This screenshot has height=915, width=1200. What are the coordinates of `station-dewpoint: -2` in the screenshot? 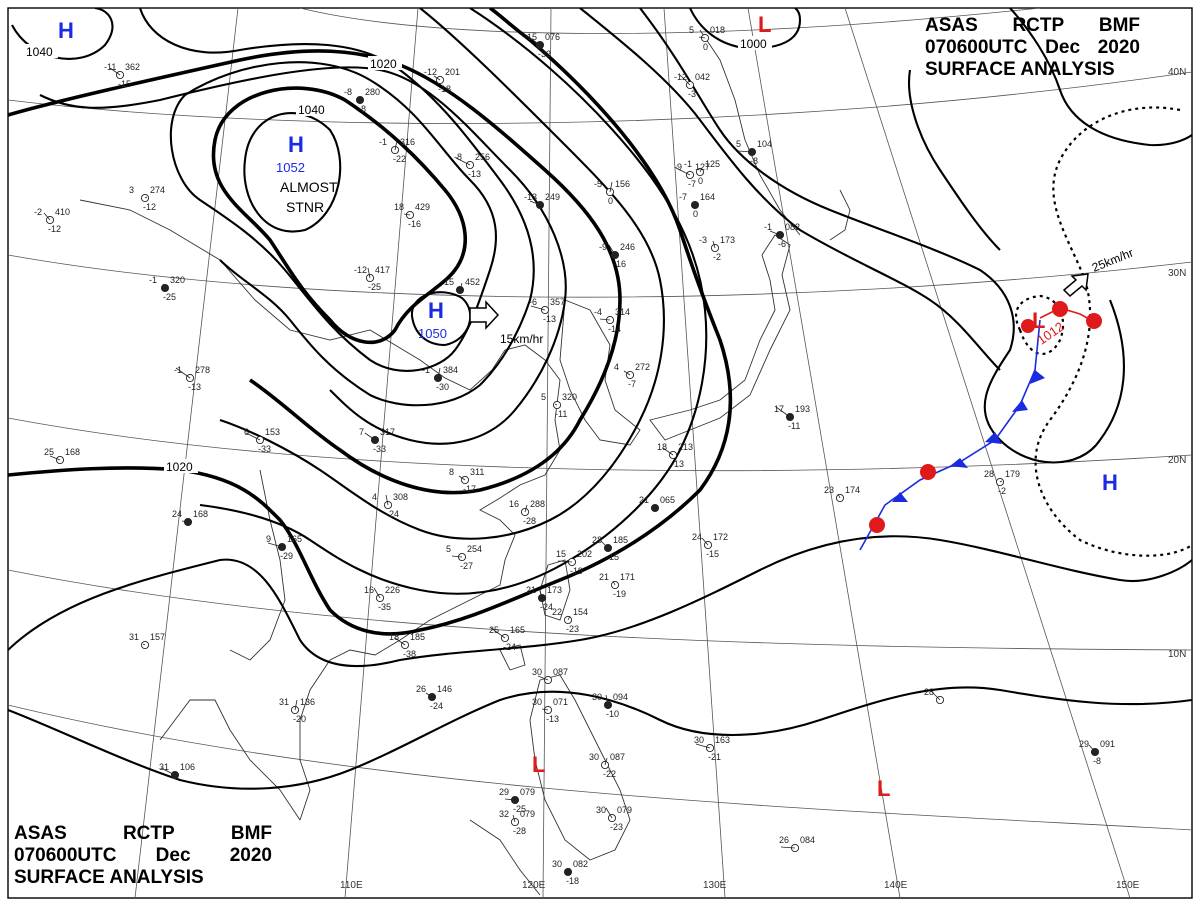 It's located at (1002, 491).